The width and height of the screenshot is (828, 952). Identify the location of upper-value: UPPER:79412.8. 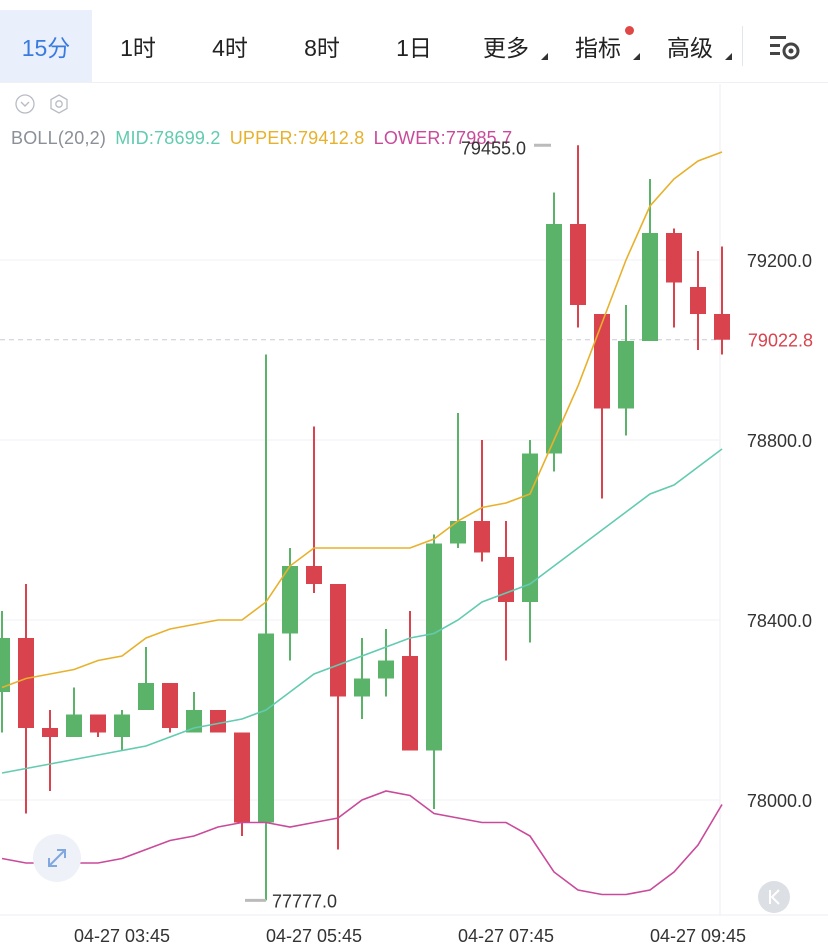
(297, 138).